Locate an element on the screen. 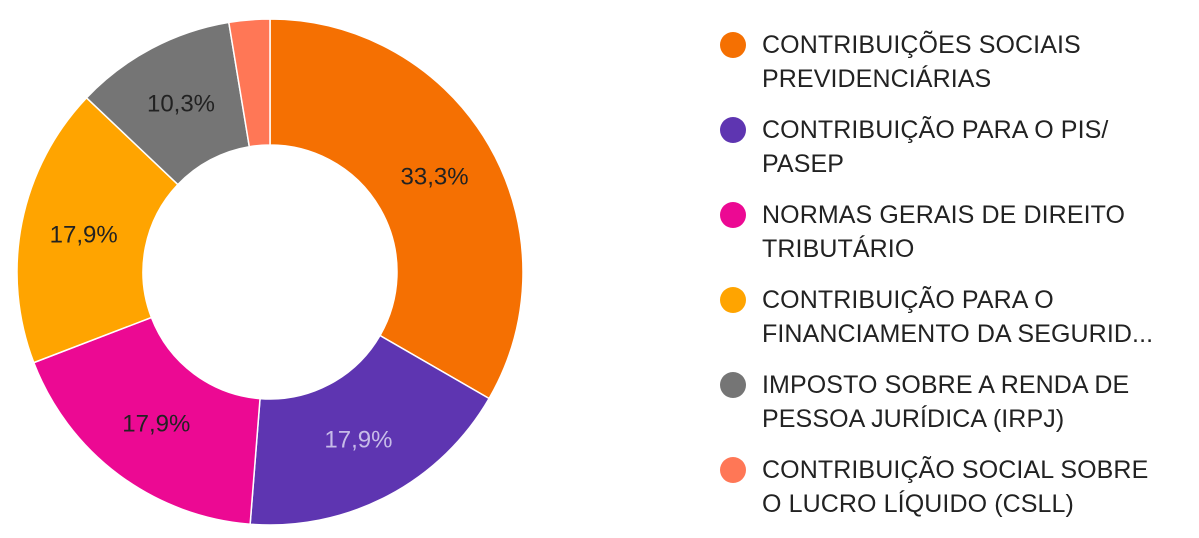 The width and height of the screenshot is (1199, 538). slice-label-4: 10,3% is located at coordinates (181, 104).